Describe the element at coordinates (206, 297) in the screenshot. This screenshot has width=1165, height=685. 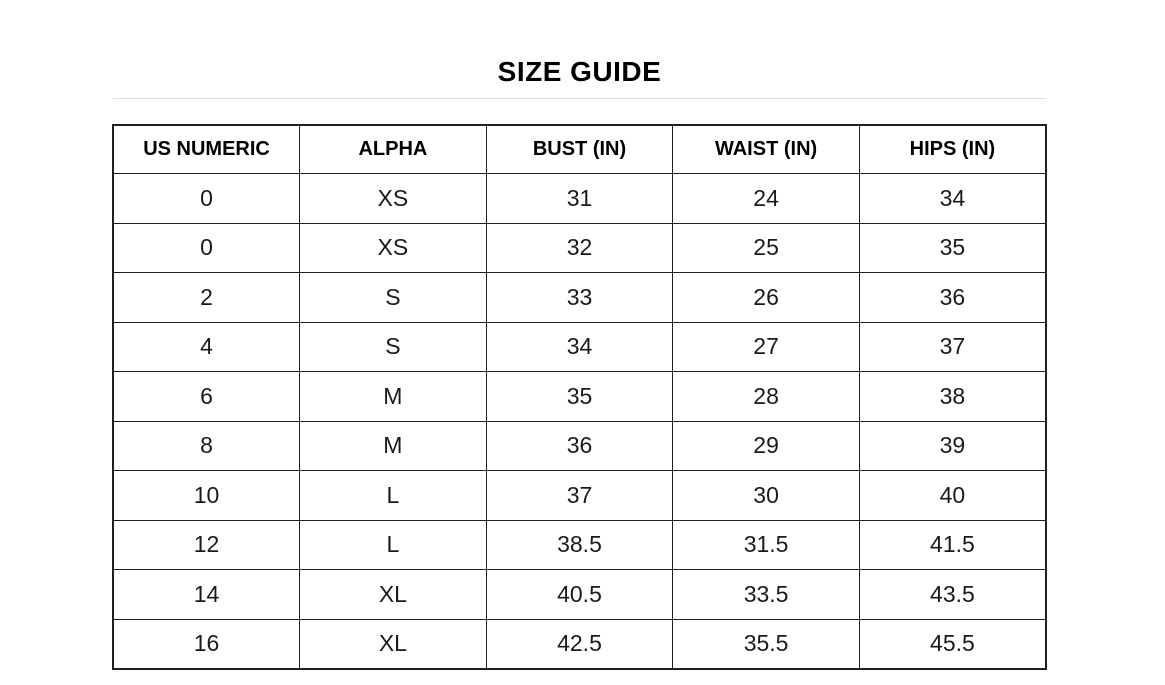
I see `table-cell: 2` at that location.